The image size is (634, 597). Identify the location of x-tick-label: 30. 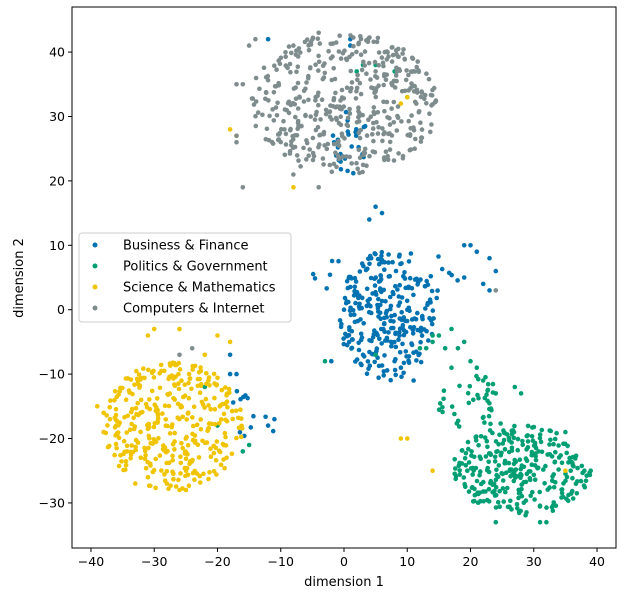
(534, 561).